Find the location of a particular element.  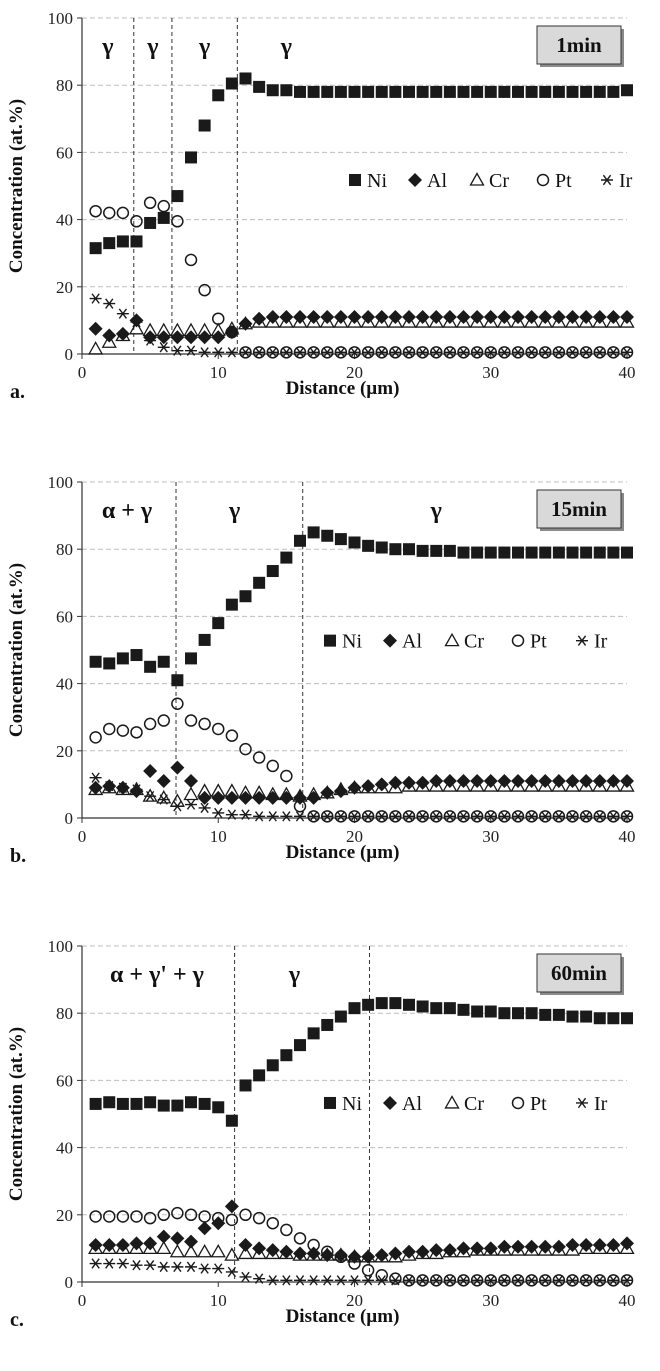

time-badge-label: 15min is located at coordinates (579, 509).